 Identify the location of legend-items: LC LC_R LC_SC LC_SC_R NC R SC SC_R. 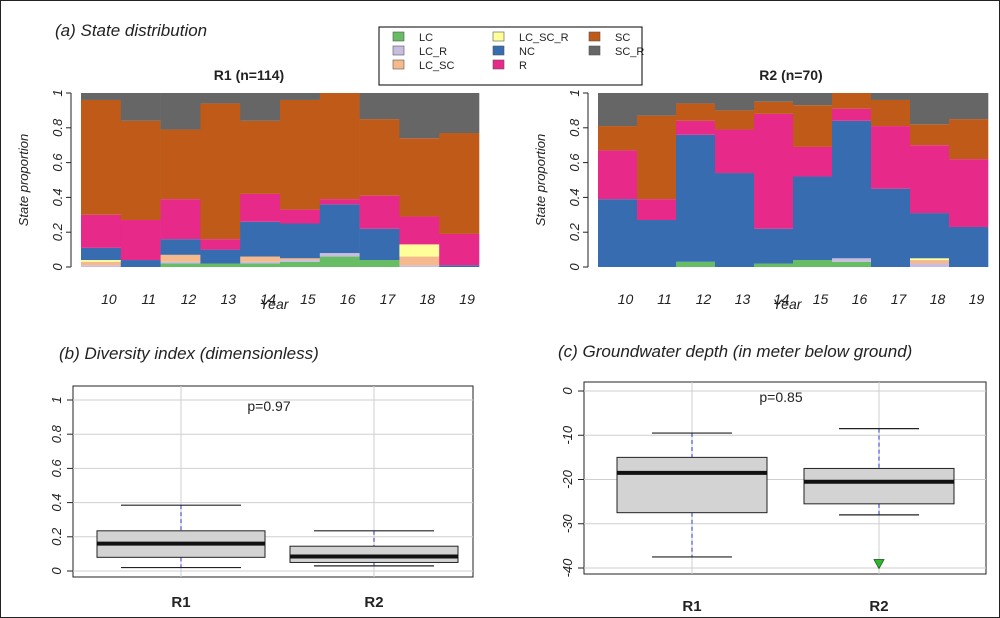
(518, 51).